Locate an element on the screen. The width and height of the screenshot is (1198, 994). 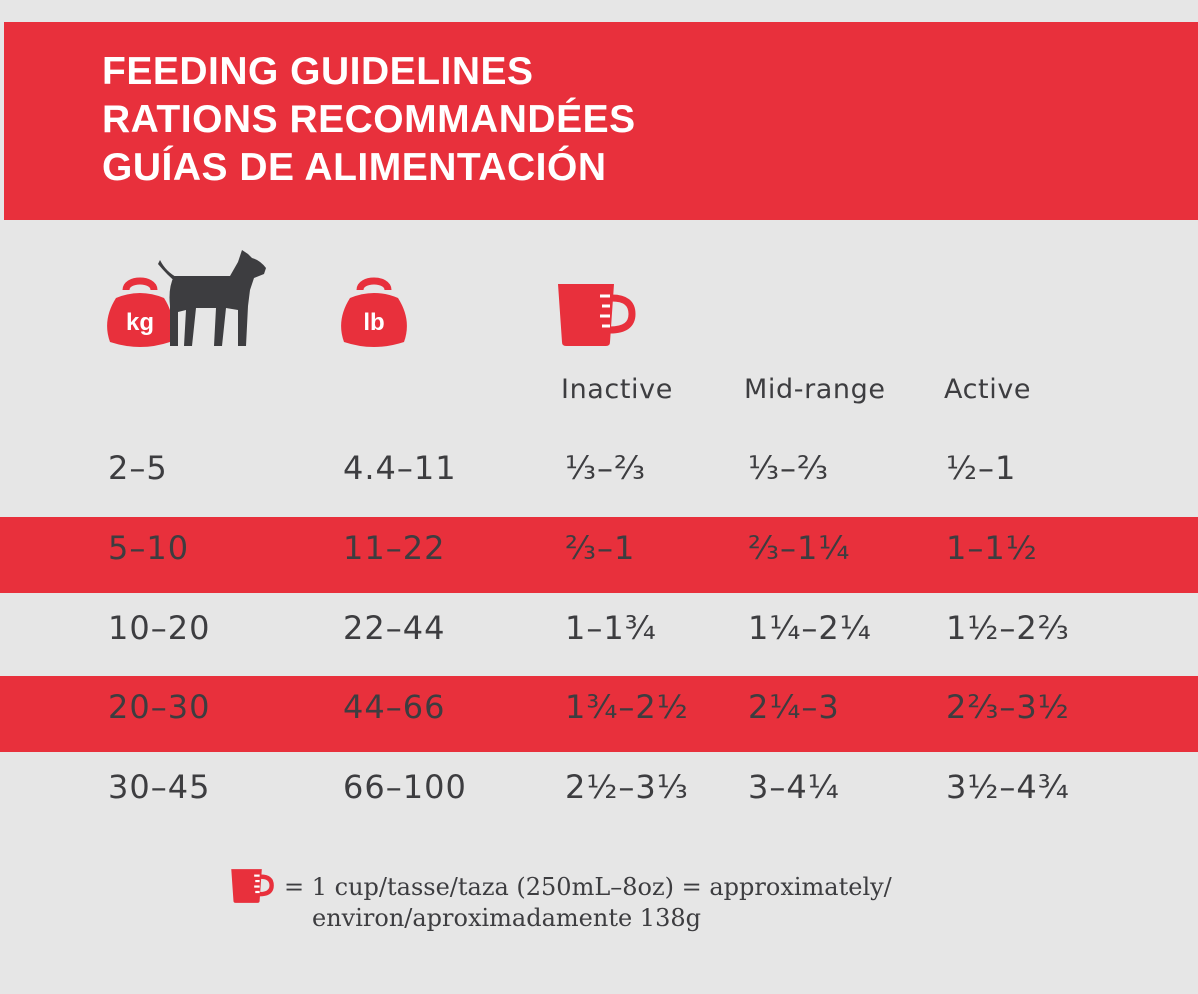
cell-lb: 4.4–11 is located at coordinates (400, 468).